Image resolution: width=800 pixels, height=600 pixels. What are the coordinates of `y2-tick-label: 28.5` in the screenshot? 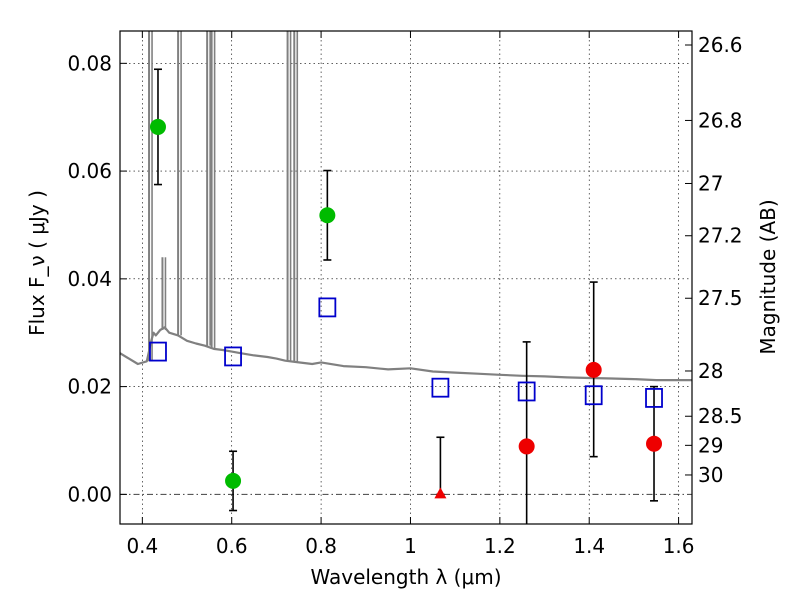 It's located at (720, 416).